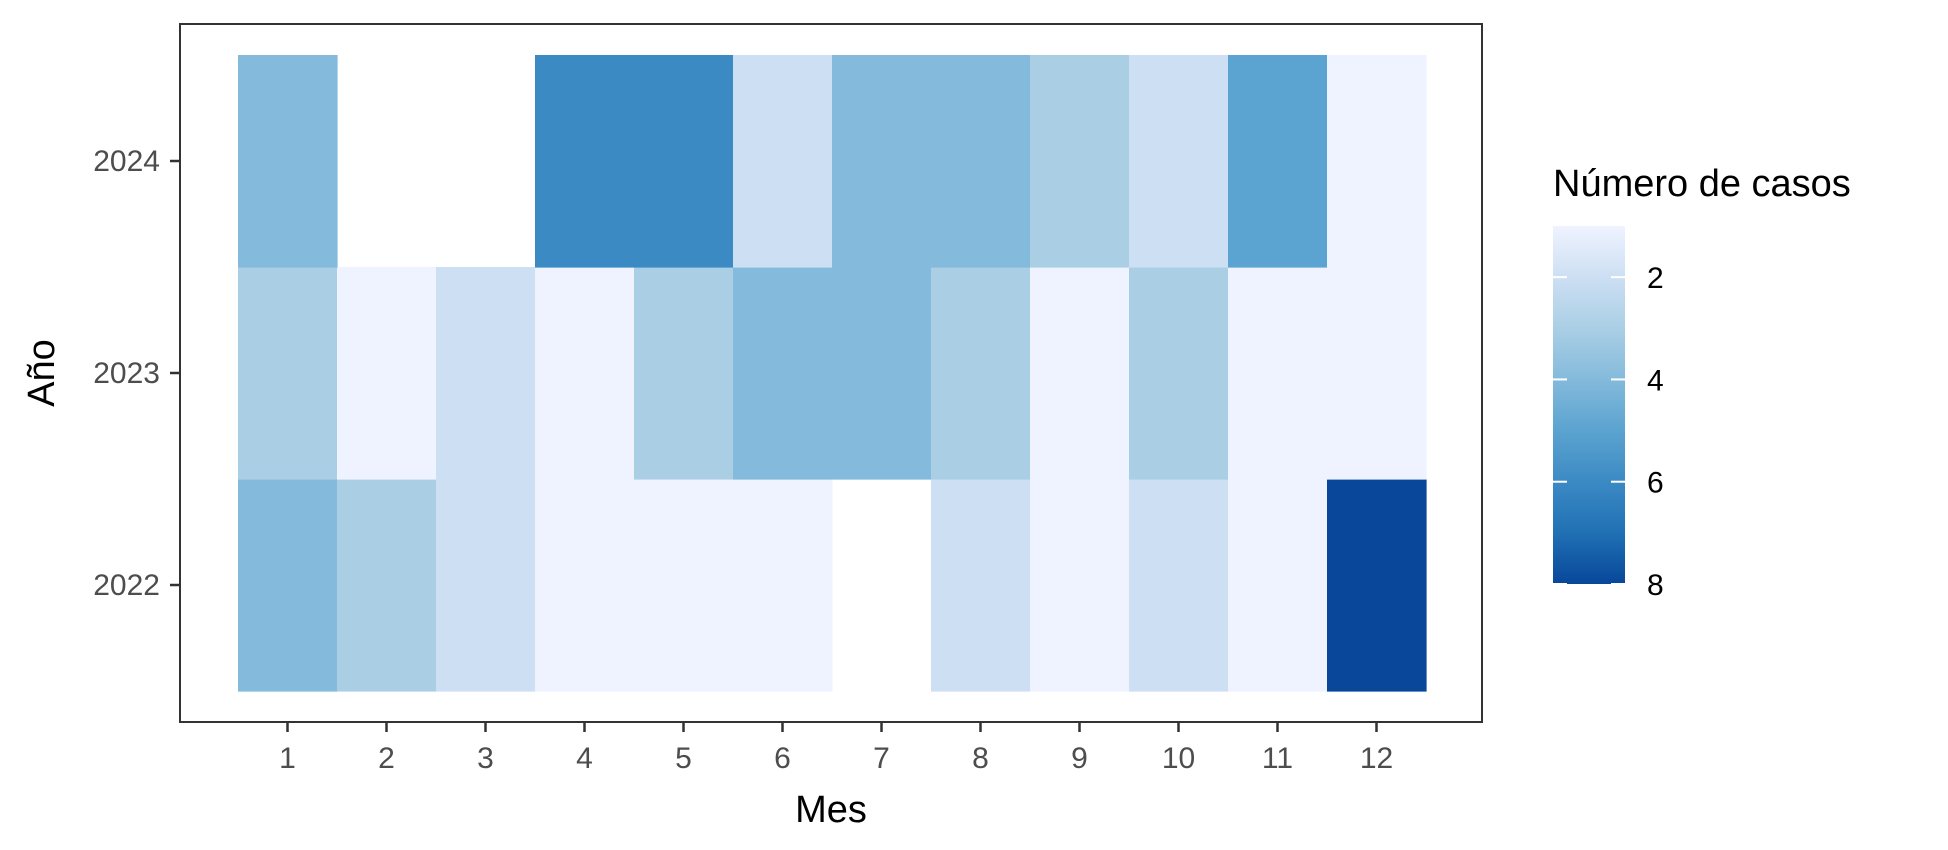 This screenshot has height=850, width=1948. I want to click on x-tick-label: 1, so click(287, 758).